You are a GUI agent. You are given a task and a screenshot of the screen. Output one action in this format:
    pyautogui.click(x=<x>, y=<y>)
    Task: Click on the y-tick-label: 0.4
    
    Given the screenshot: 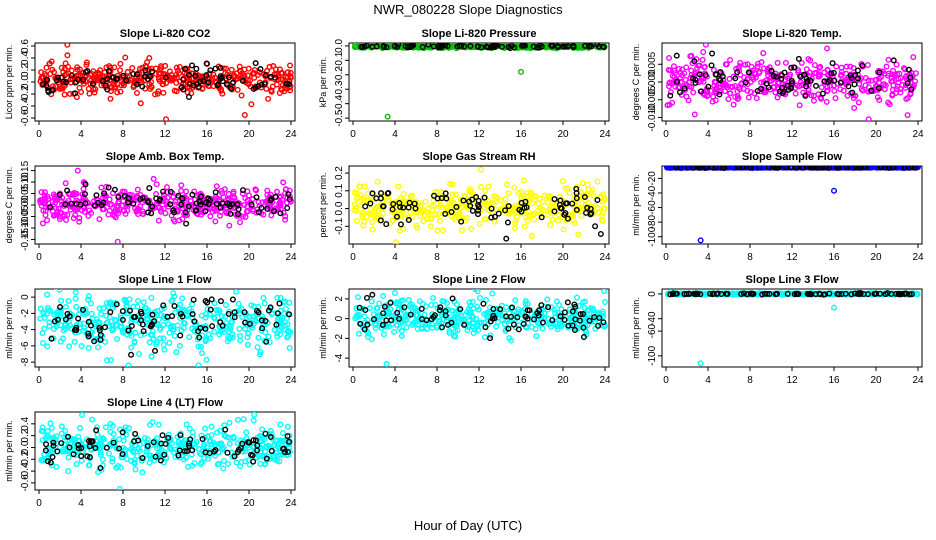 What is the action you would take?
    pyautogui.click(x=25, y=58)
    